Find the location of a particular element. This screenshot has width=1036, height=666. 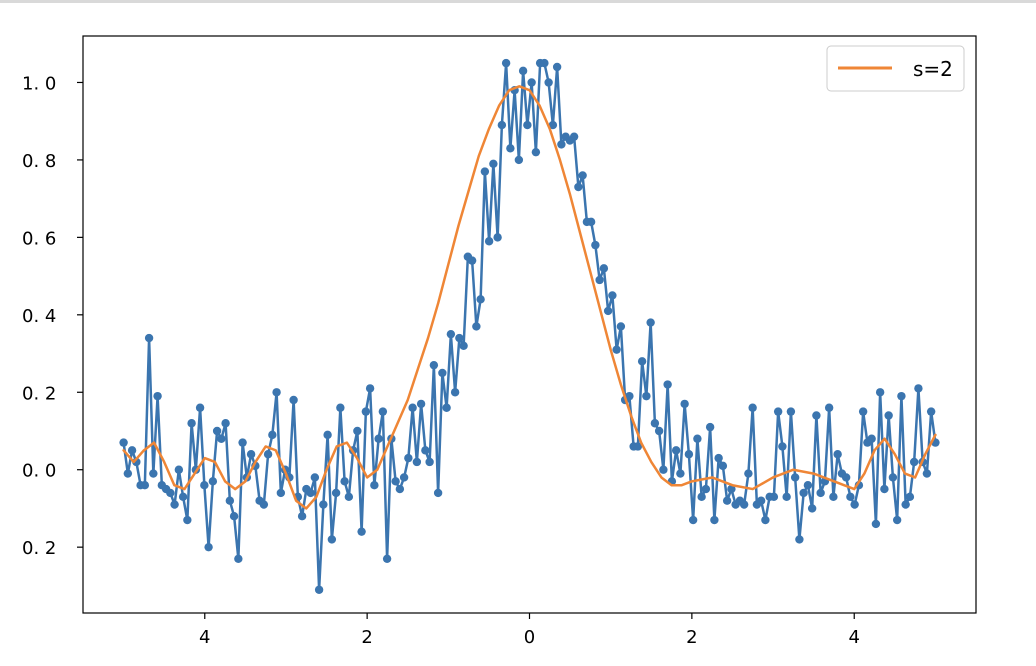

y-tick-label: 0. 0 is located at coordinates (39, 471).